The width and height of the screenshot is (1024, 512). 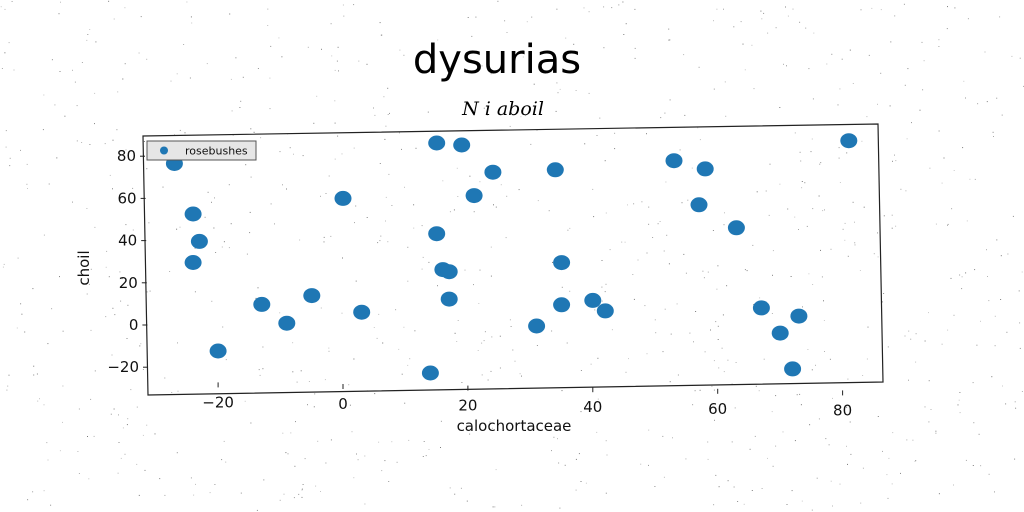 What do you see at coordinates (343, 404) in the screenshot?
I see `x-tick-label: 0` at bounding box center [343, 404].